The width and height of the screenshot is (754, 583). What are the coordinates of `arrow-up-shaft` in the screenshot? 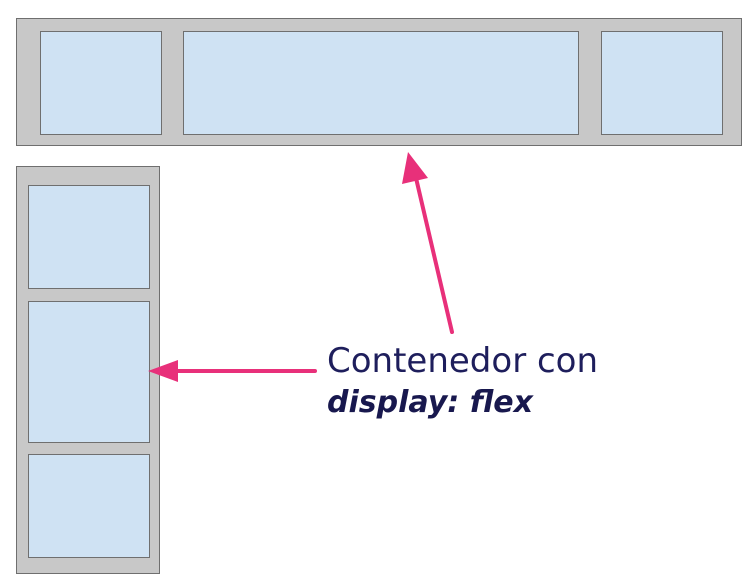 It's located at (434, 255).